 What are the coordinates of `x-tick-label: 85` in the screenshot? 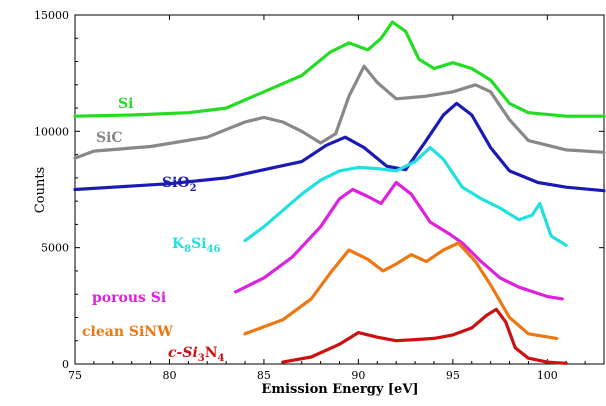 It's located at (264, 375).